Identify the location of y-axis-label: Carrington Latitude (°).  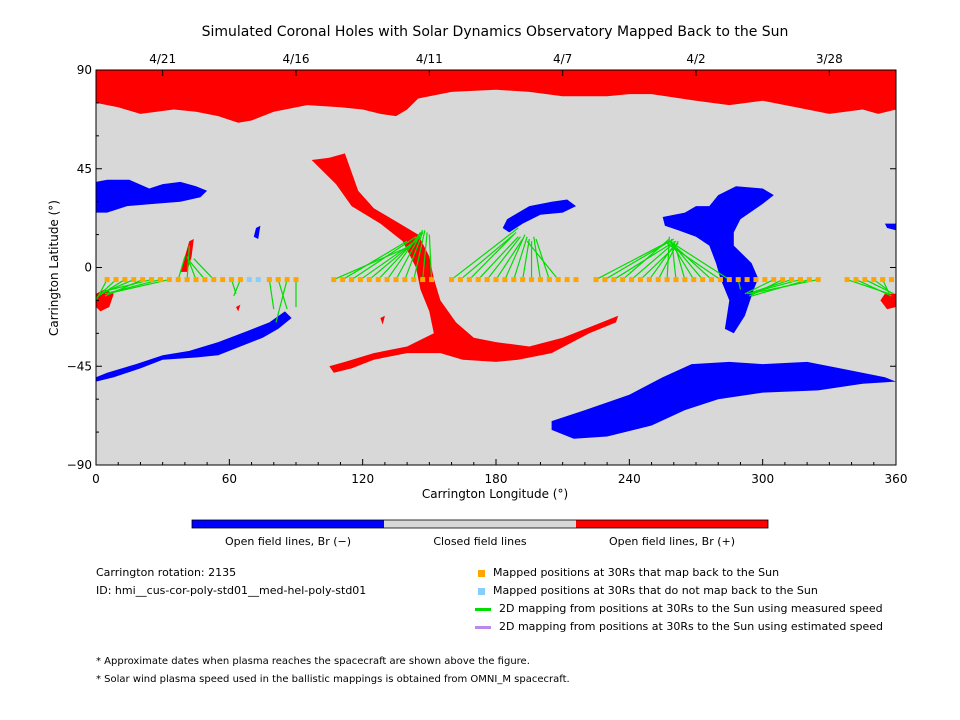
(54, 268).